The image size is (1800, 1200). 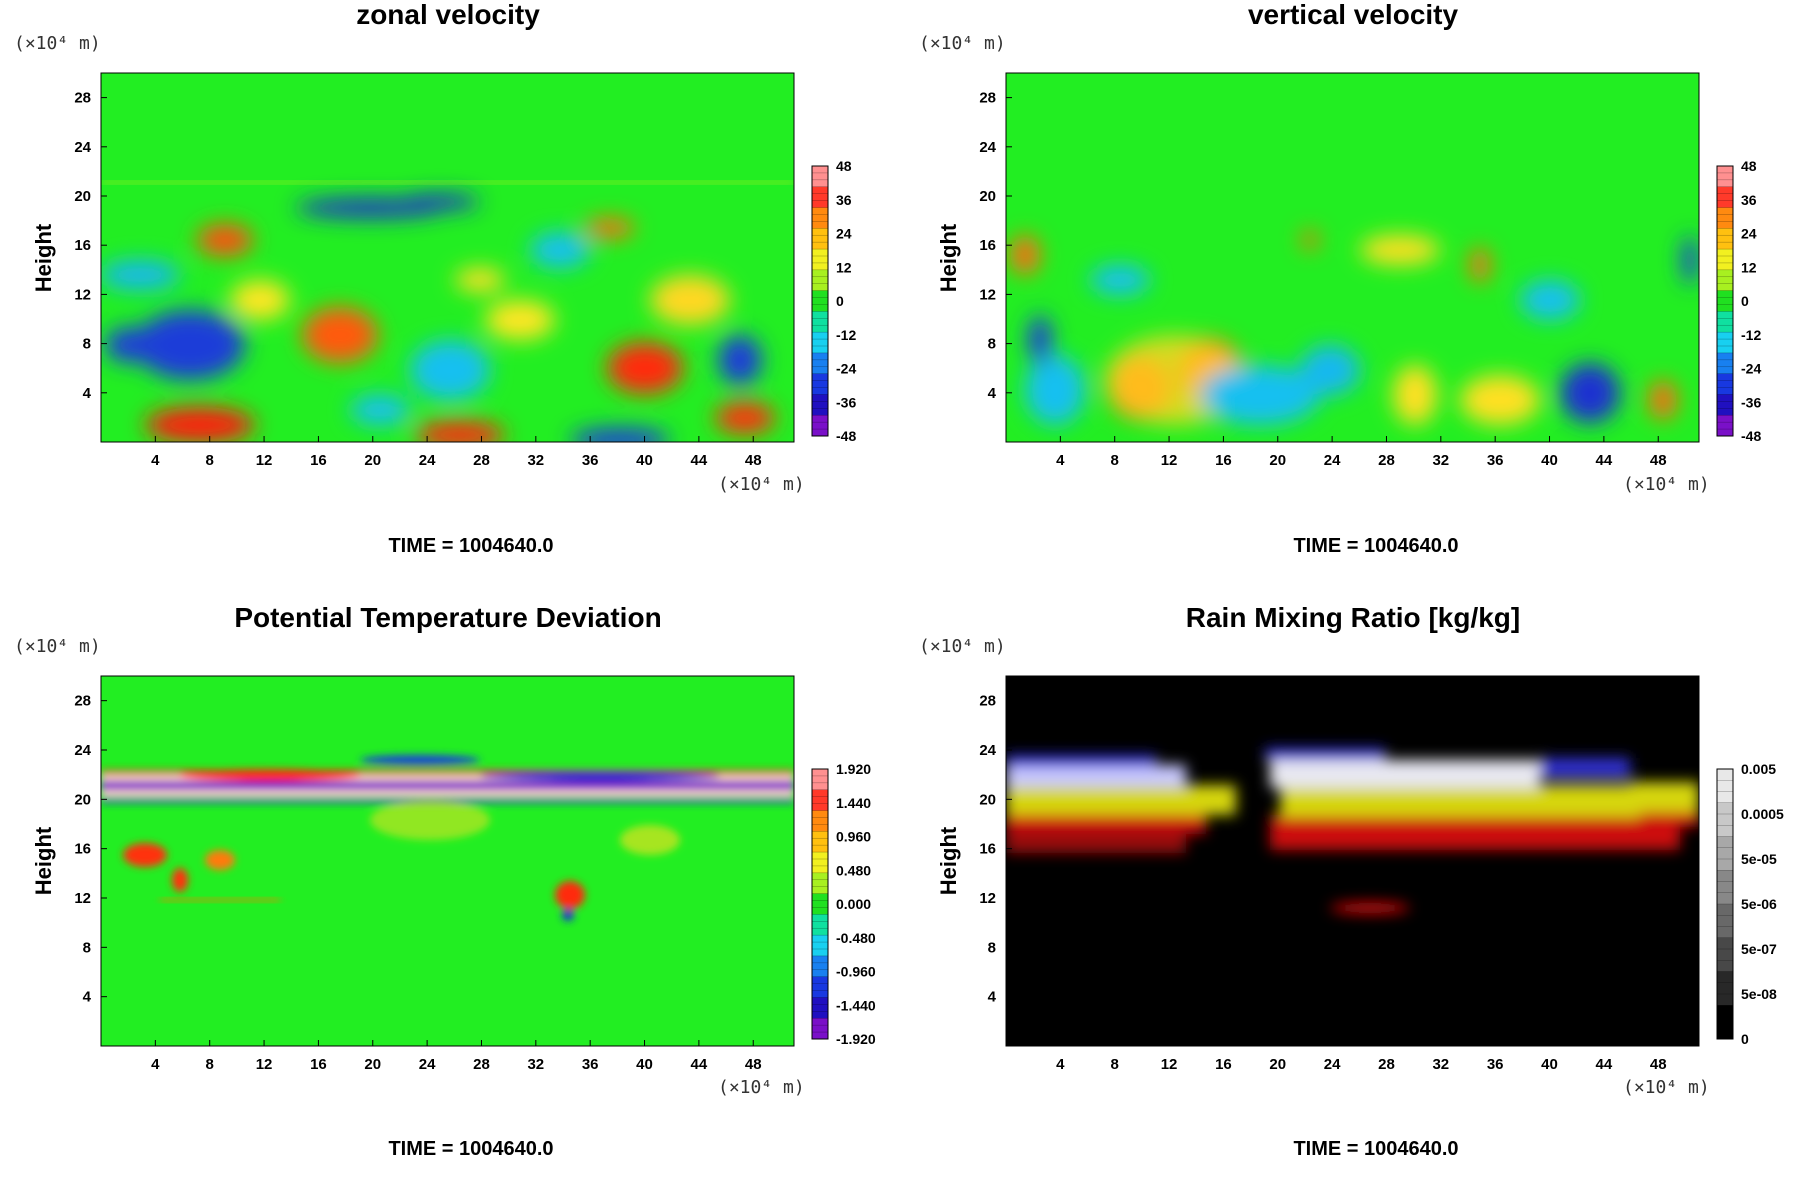 I want to click on colorbar-label: 5e-07, so click(x=1759, y=949).